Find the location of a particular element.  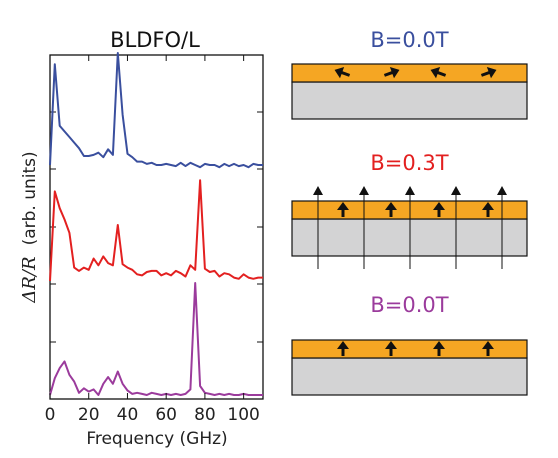

x-axis-label: Frequency (GHz) is located at coordinates (156, 439).